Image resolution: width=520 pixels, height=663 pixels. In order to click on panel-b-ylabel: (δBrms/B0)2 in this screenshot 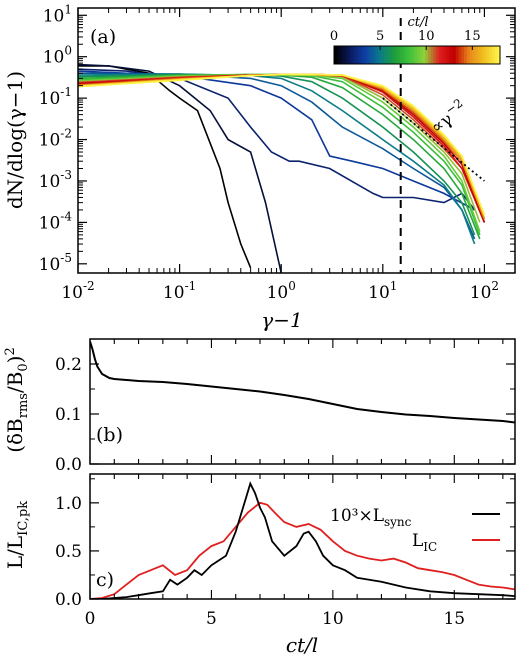, I will do `click(17, 400)`.